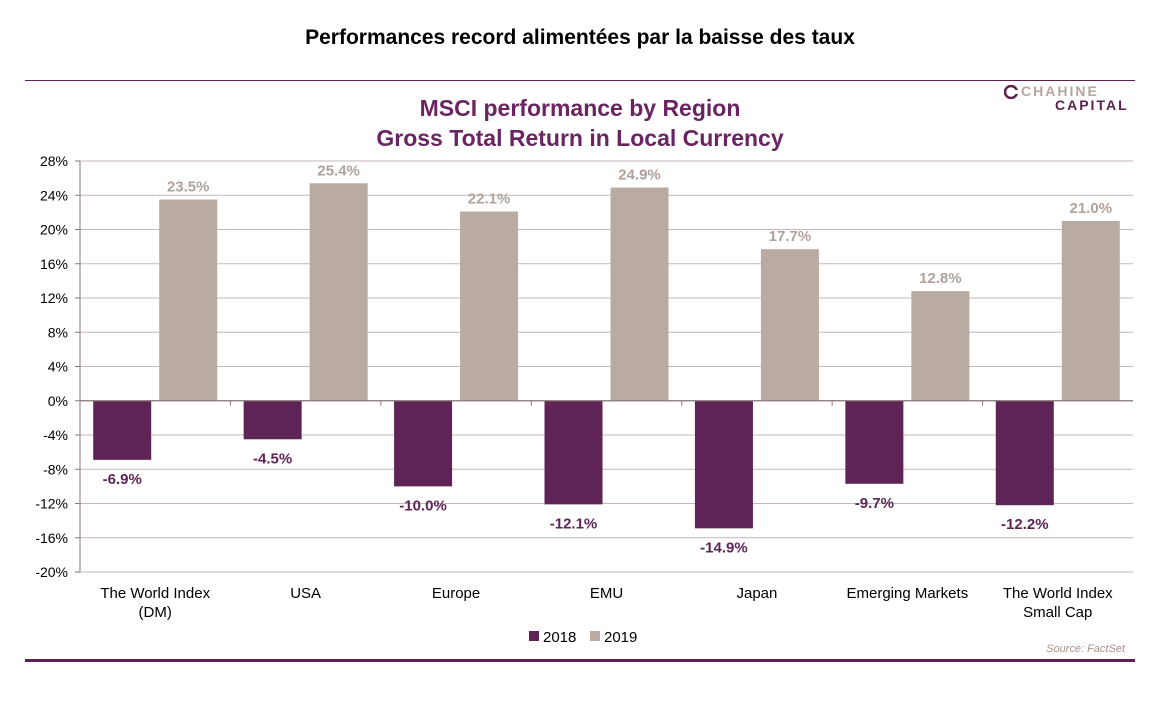  I want to click on brand-logo: CHAHINE CAPITAL, so click(1073, 100).